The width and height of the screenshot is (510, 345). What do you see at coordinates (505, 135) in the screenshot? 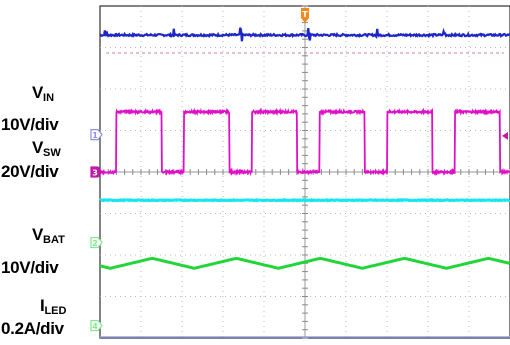
I see `ch3-right-marker` at bounding box center [505, 135].